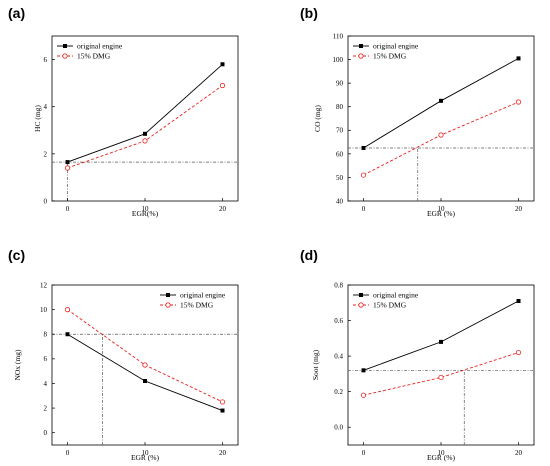 The image size is (550, 466). What do you see at coordinates (309, 255) in the screenshot?
I see `panel-label: (d)` at bounding box center [309, 255].